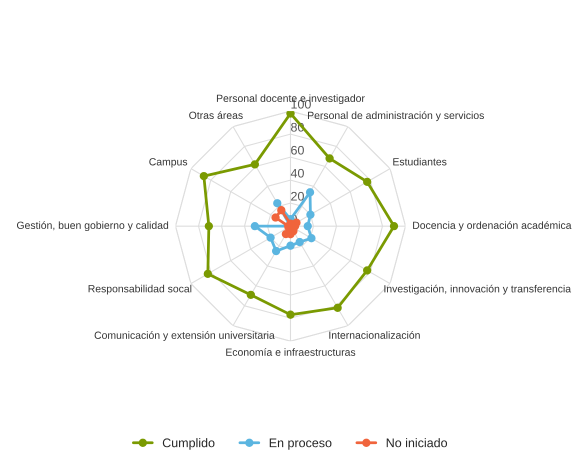 The image size is (581, 461). What do you see at coordinates (188, 444) in the screenshot?
I see `legend-label: Cumplido` at bounding box center [188, 444].